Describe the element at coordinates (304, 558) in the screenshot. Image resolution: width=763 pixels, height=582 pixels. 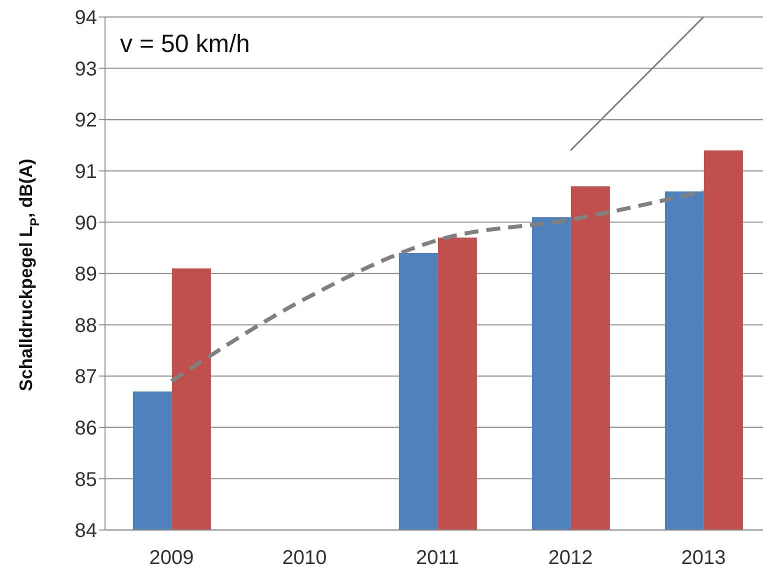
I see `x-tick-label: 2010` at that location.